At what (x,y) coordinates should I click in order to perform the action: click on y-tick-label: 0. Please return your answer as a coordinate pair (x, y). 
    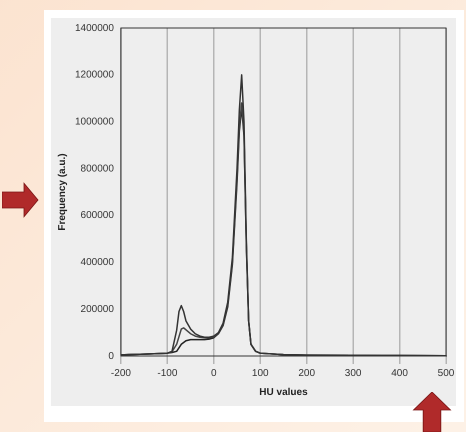
    Looking at the image, I should click on (111, 356).